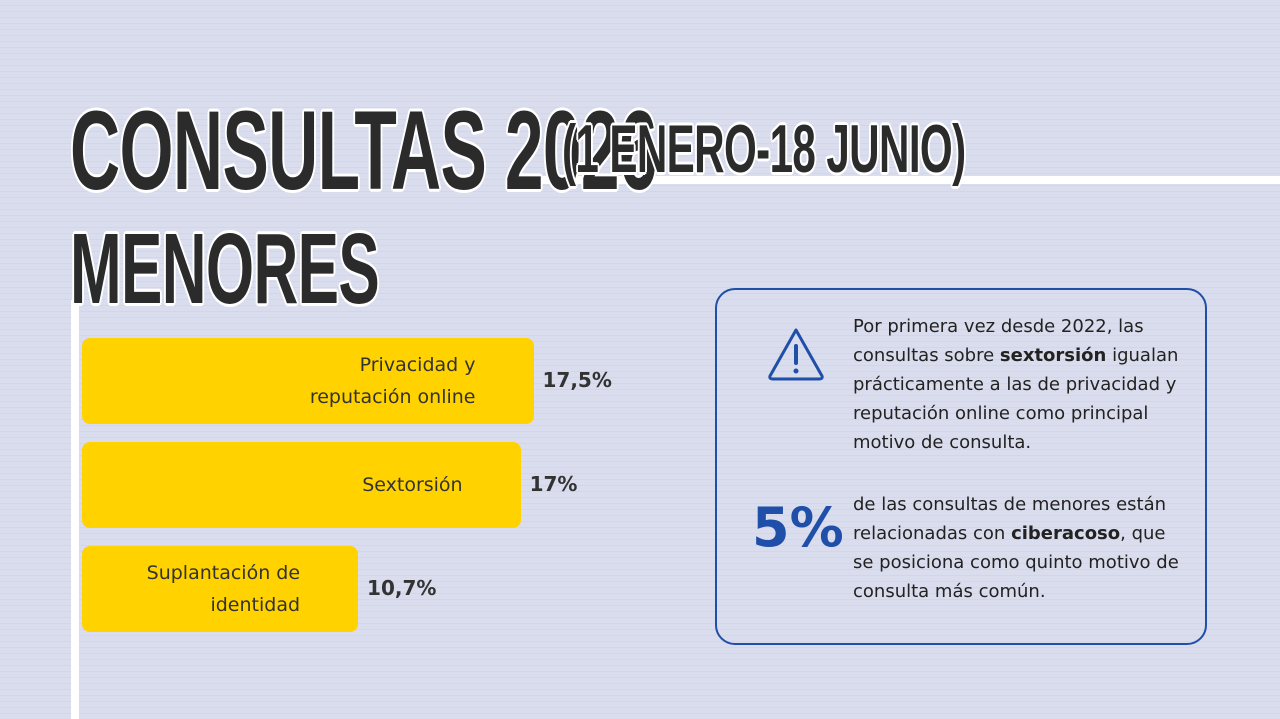  Describe the element at coordinates (577, 380) in the screenshot. I see `value-label: 17,5%` at that location.